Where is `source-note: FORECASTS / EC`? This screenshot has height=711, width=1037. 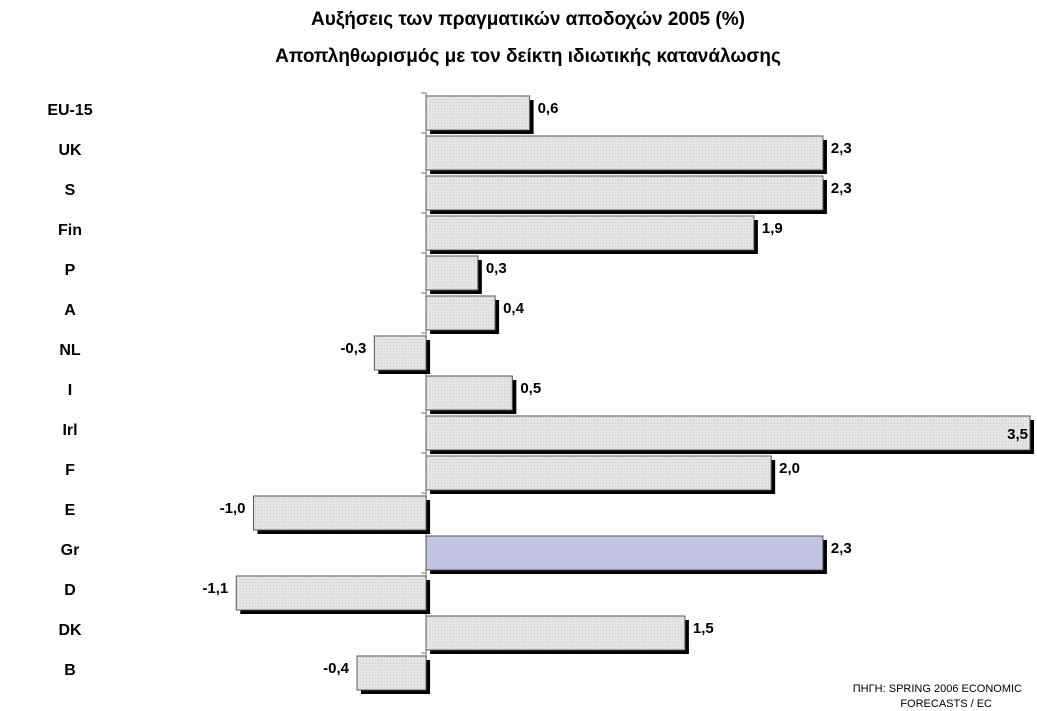
source-note: FORECASTS / EC is located at coordinates (946, 704).